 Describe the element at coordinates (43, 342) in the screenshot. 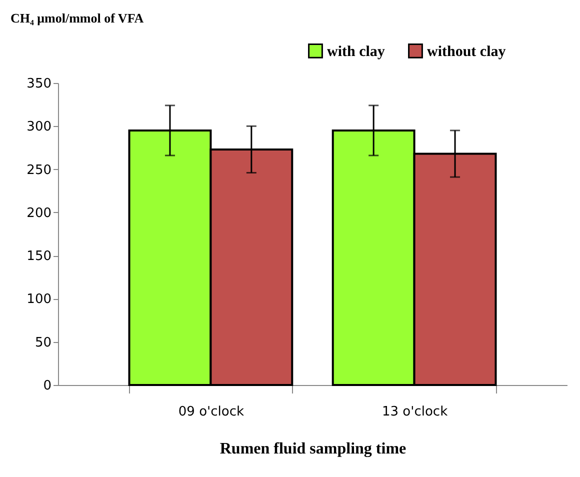

I see `y-tick-label: 50` at that location.